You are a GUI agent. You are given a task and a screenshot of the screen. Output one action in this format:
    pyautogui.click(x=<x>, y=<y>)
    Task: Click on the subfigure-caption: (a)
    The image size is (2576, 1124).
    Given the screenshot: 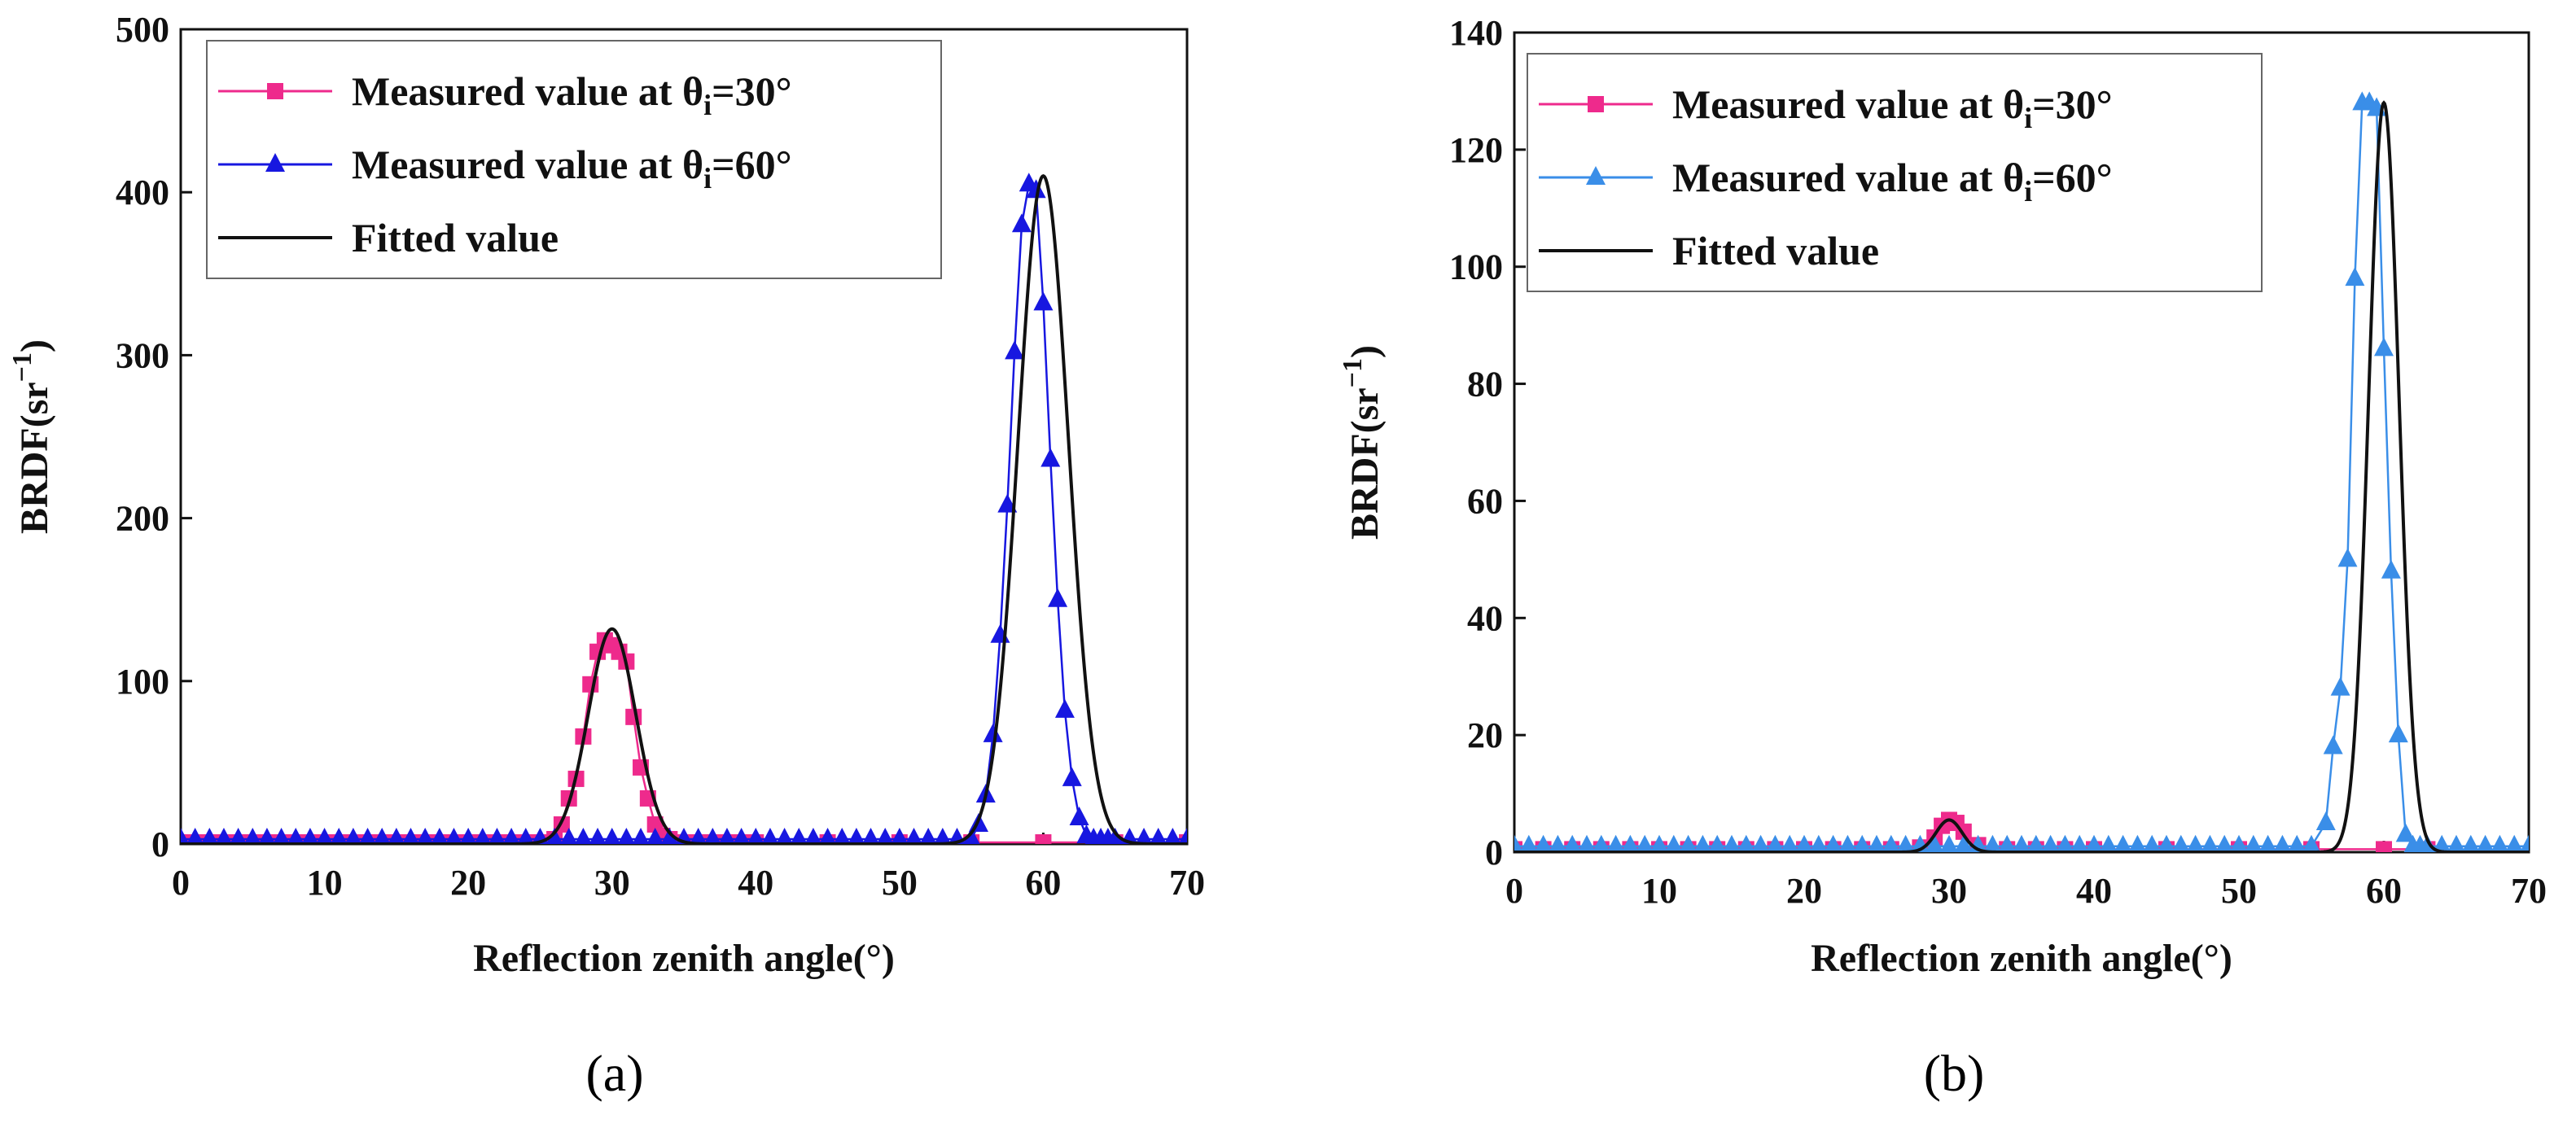 What is the action you would take?
    pyautogui.click(x=614, y=1073)
    